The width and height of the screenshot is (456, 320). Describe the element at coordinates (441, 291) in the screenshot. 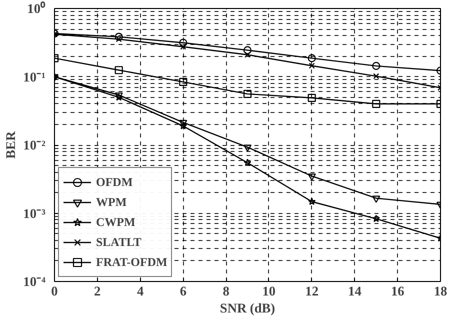

I see `x-tick-label: 18` at that location.